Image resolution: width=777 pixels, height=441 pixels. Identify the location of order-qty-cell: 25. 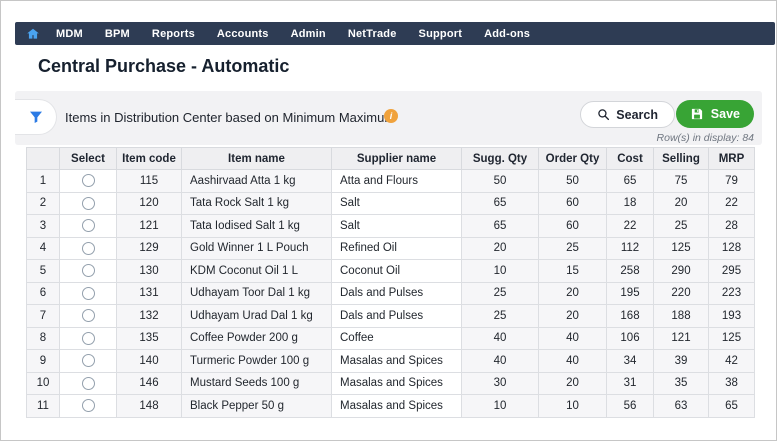
(572, 248).